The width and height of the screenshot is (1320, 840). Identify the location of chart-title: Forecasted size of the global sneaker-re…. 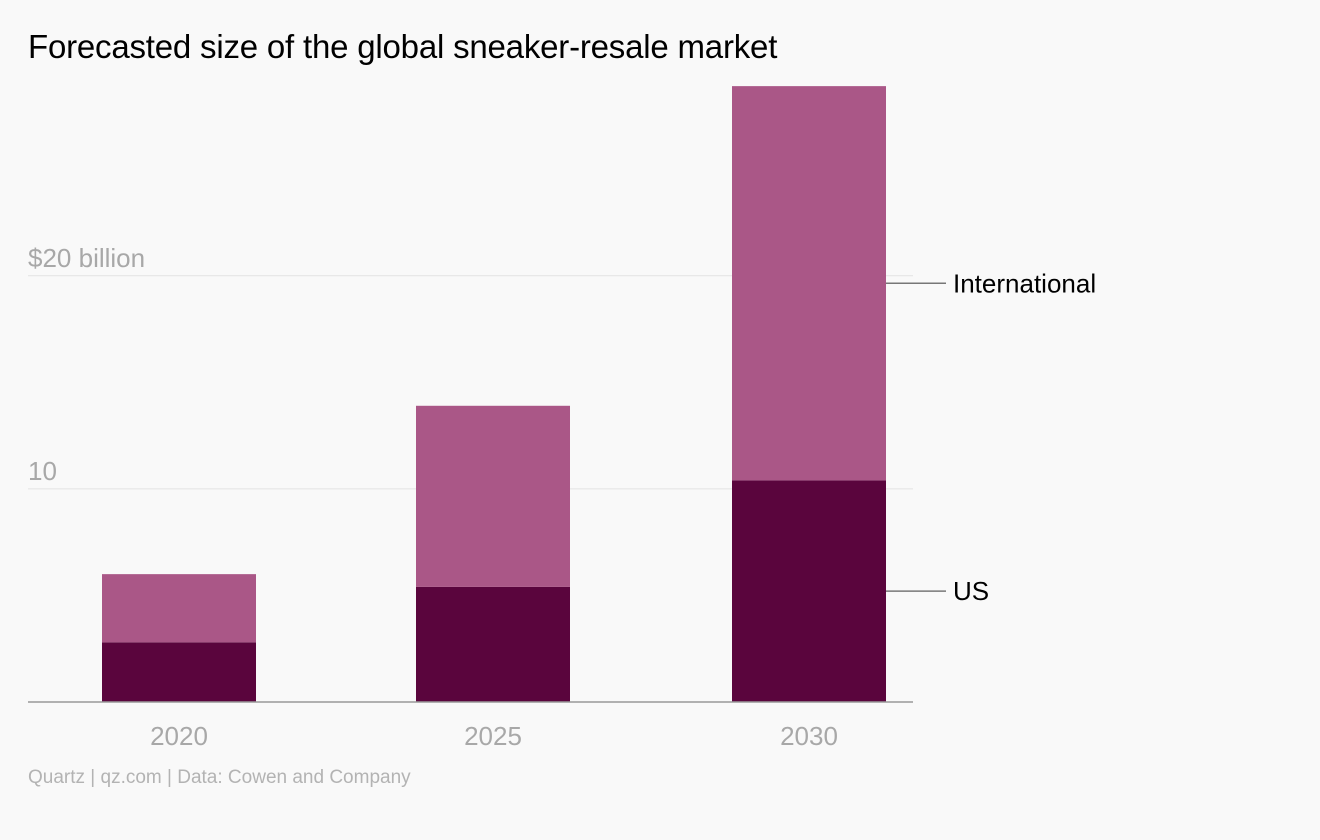
(403, 46).